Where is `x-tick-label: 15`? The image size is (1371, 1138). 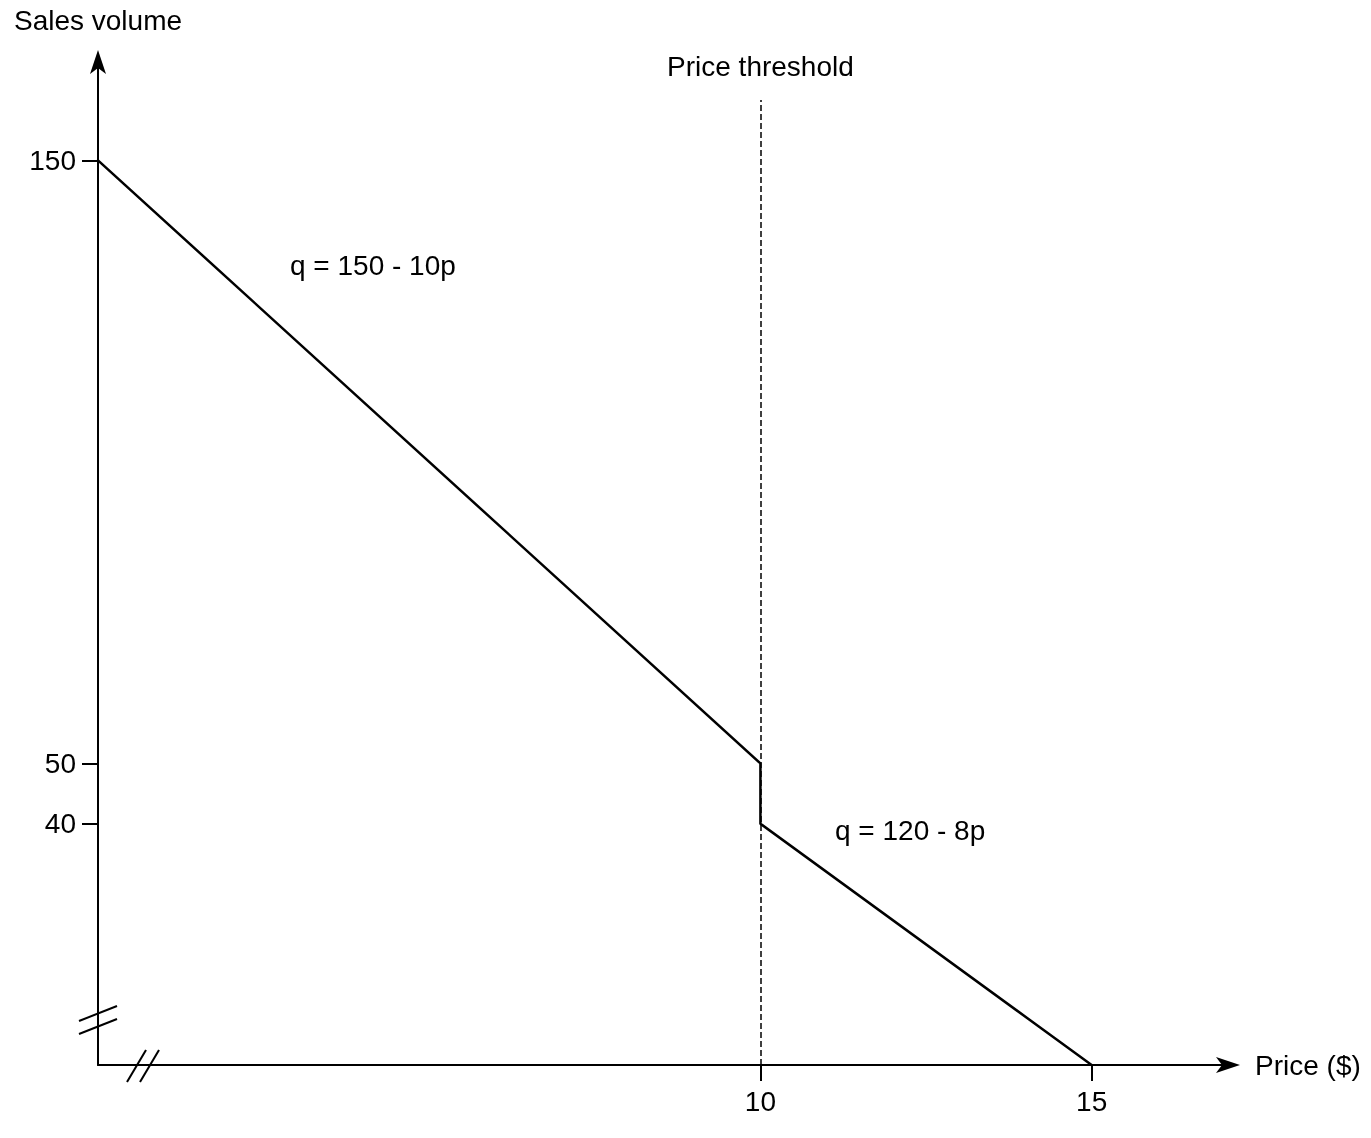
x-tick-label: 15 is located at coordinates (1092, 1101).